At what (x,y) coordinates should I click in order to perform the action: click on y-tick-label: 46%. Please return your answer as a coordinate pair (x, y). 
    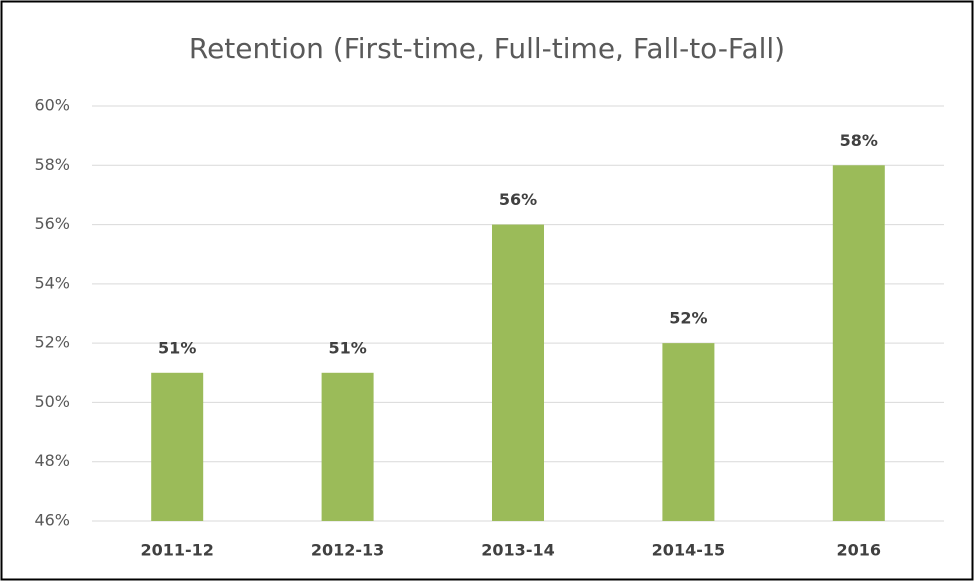
    Looking at the image, I should click on (52, 520).